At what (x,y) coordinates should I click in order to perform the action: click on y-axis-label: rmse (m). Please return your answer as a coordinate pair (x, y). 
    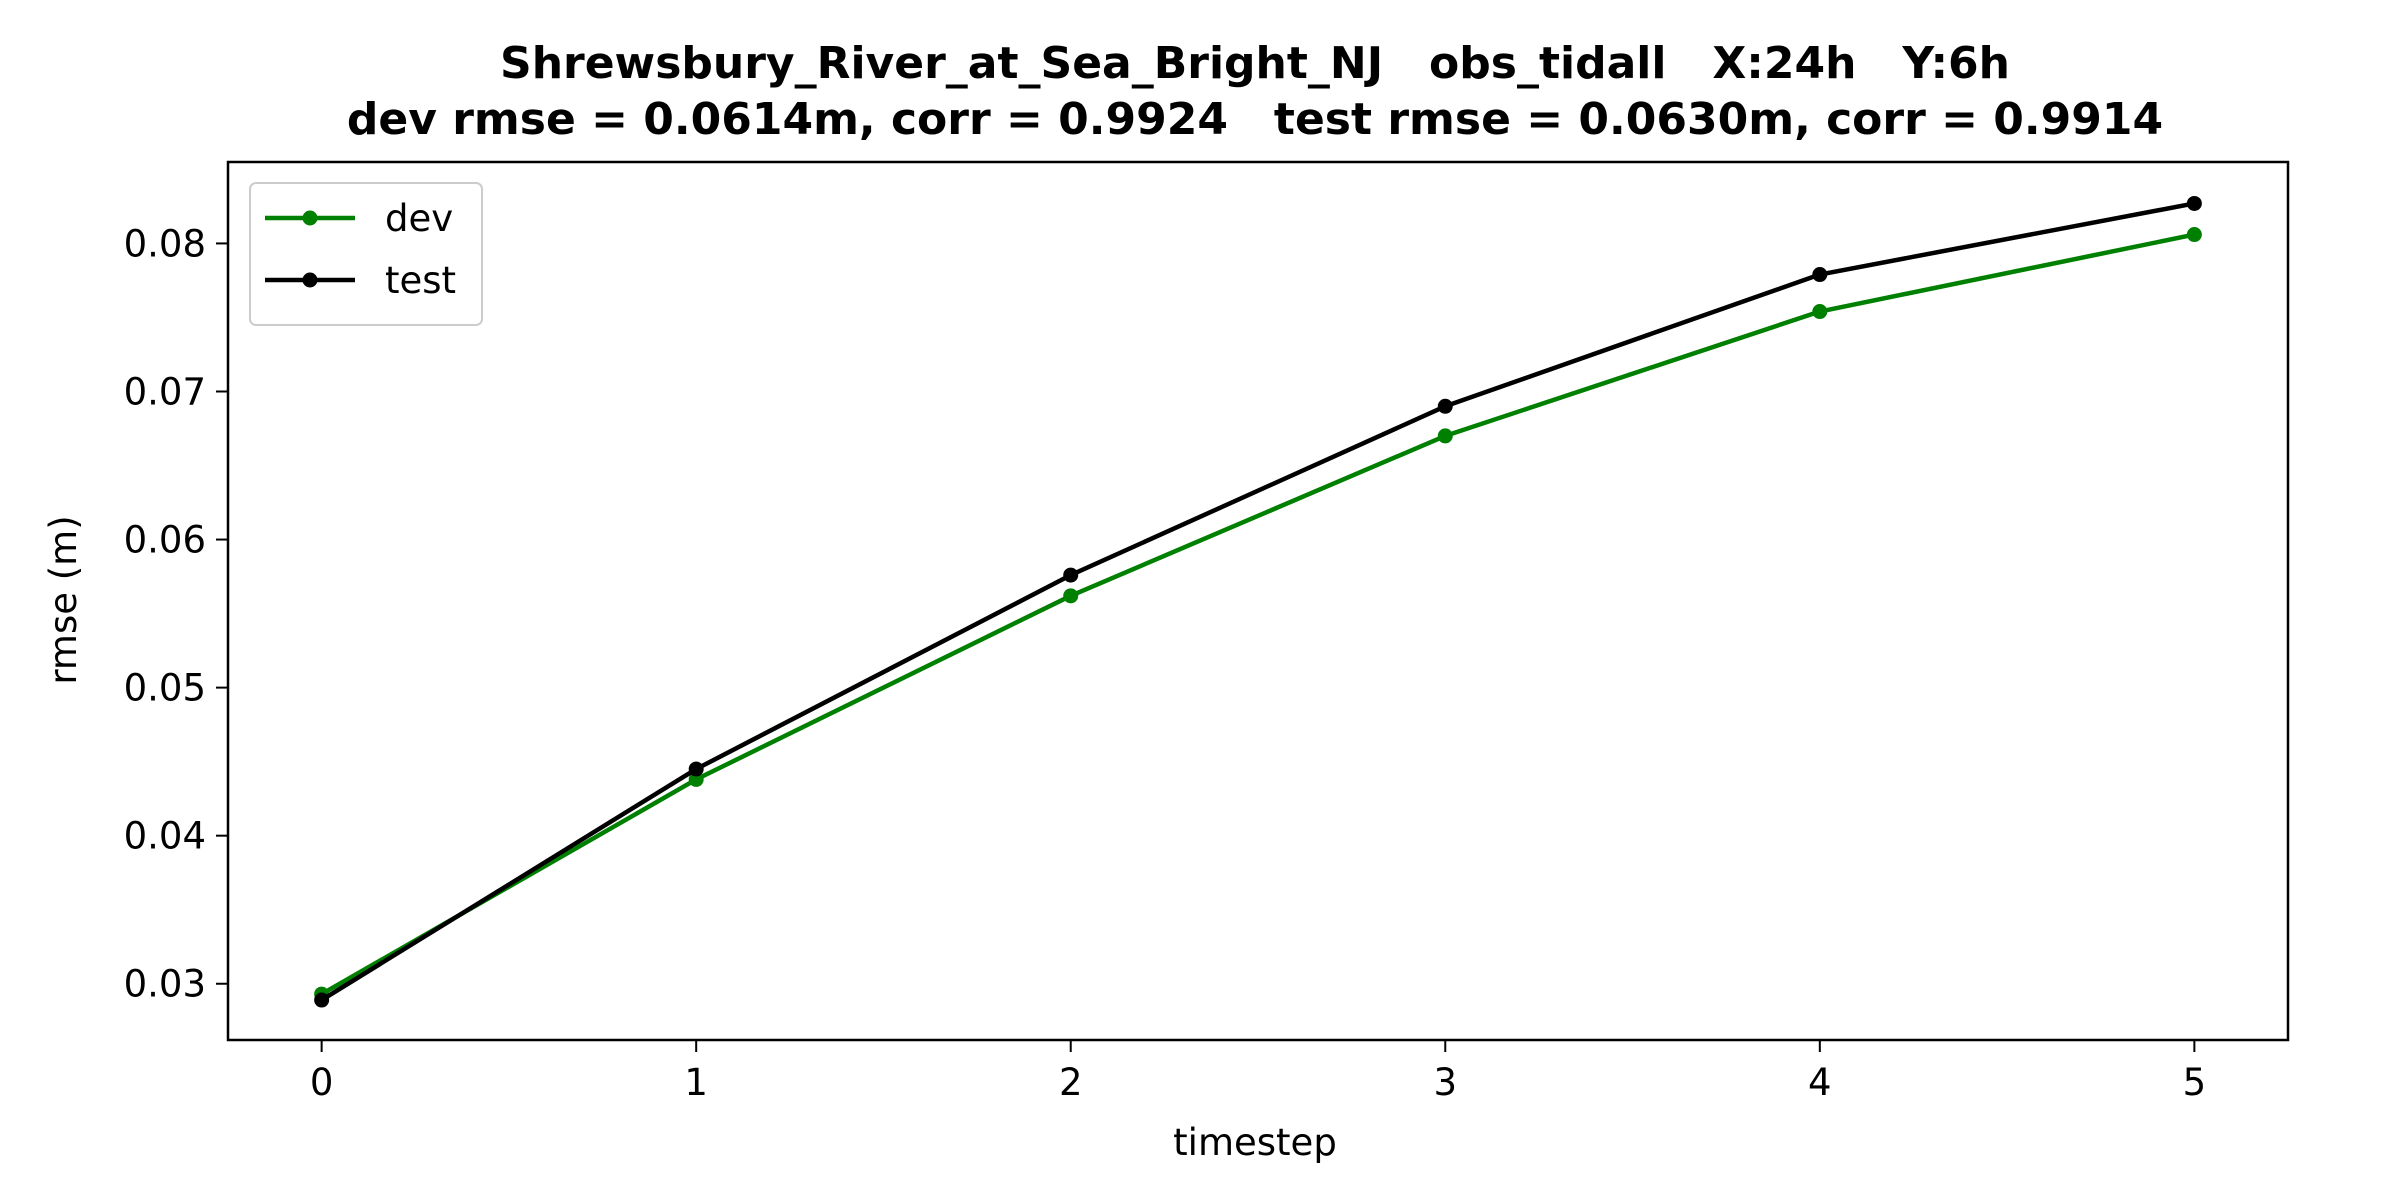
    Looking at the image, I should click on (63, 599).